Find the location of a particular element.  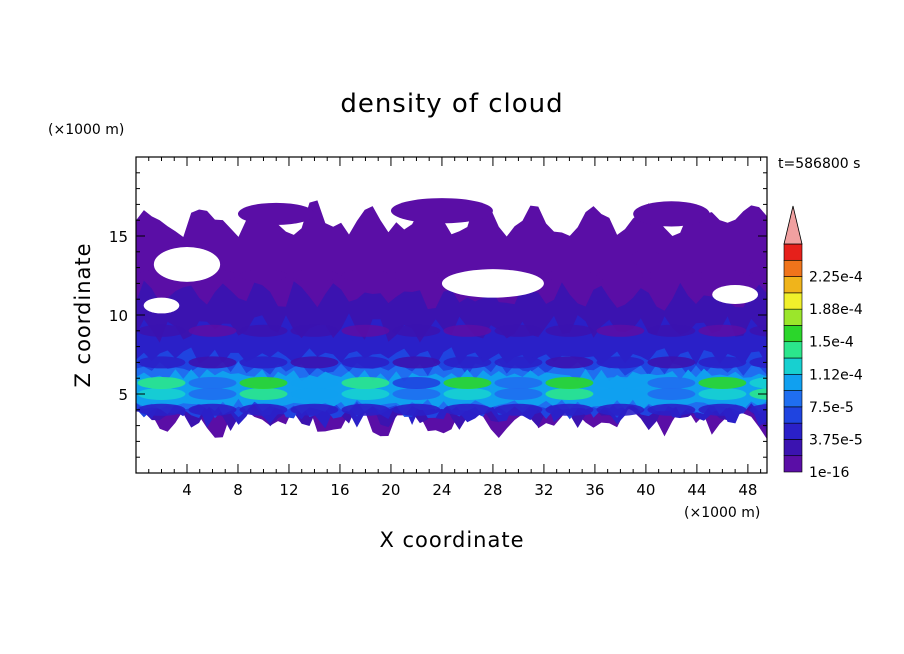

x-tick-label: 28 is located at coordinates (492, 490).